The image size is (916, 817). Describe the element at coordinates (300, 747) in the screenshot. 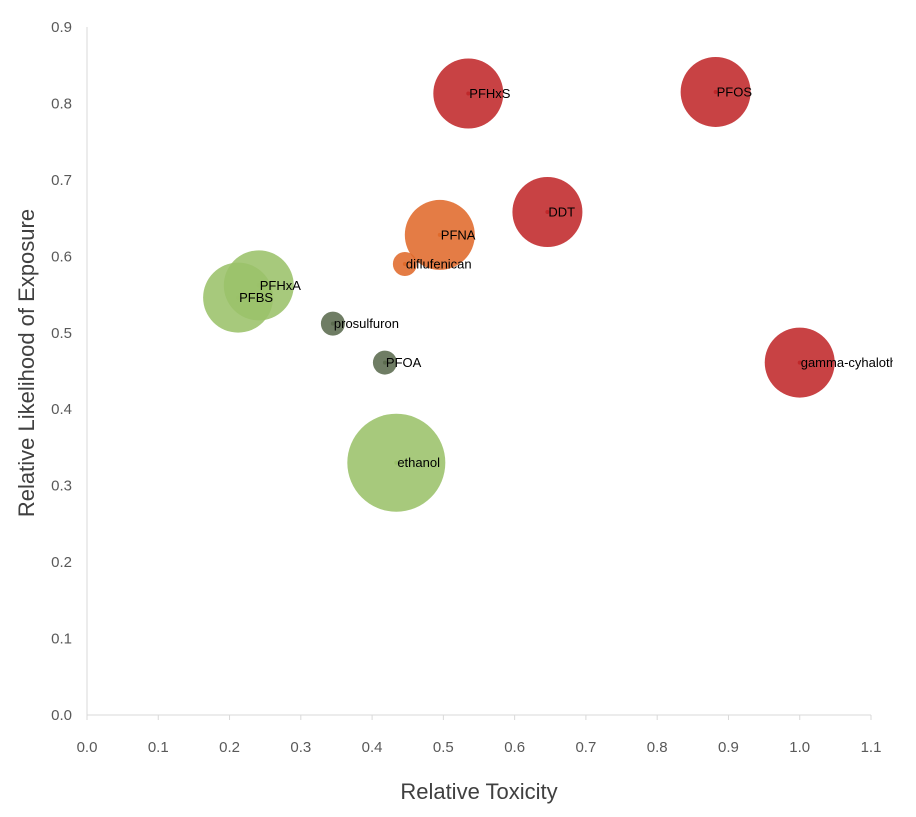

I see `x-tick-label: 0.3` at that location.